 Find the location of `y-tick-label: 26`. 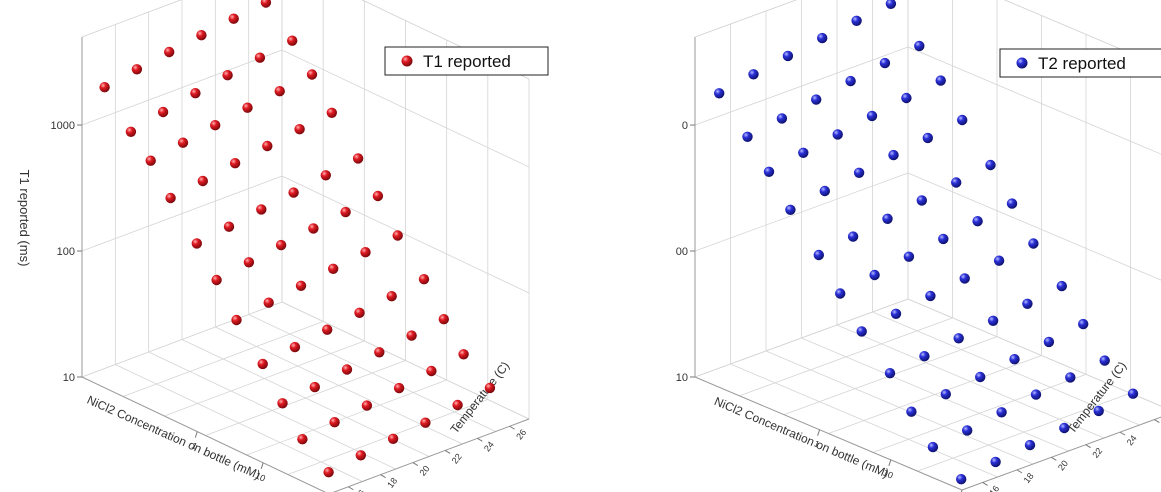

y-tick-label: 26 is located at coordinates (1160, 428).